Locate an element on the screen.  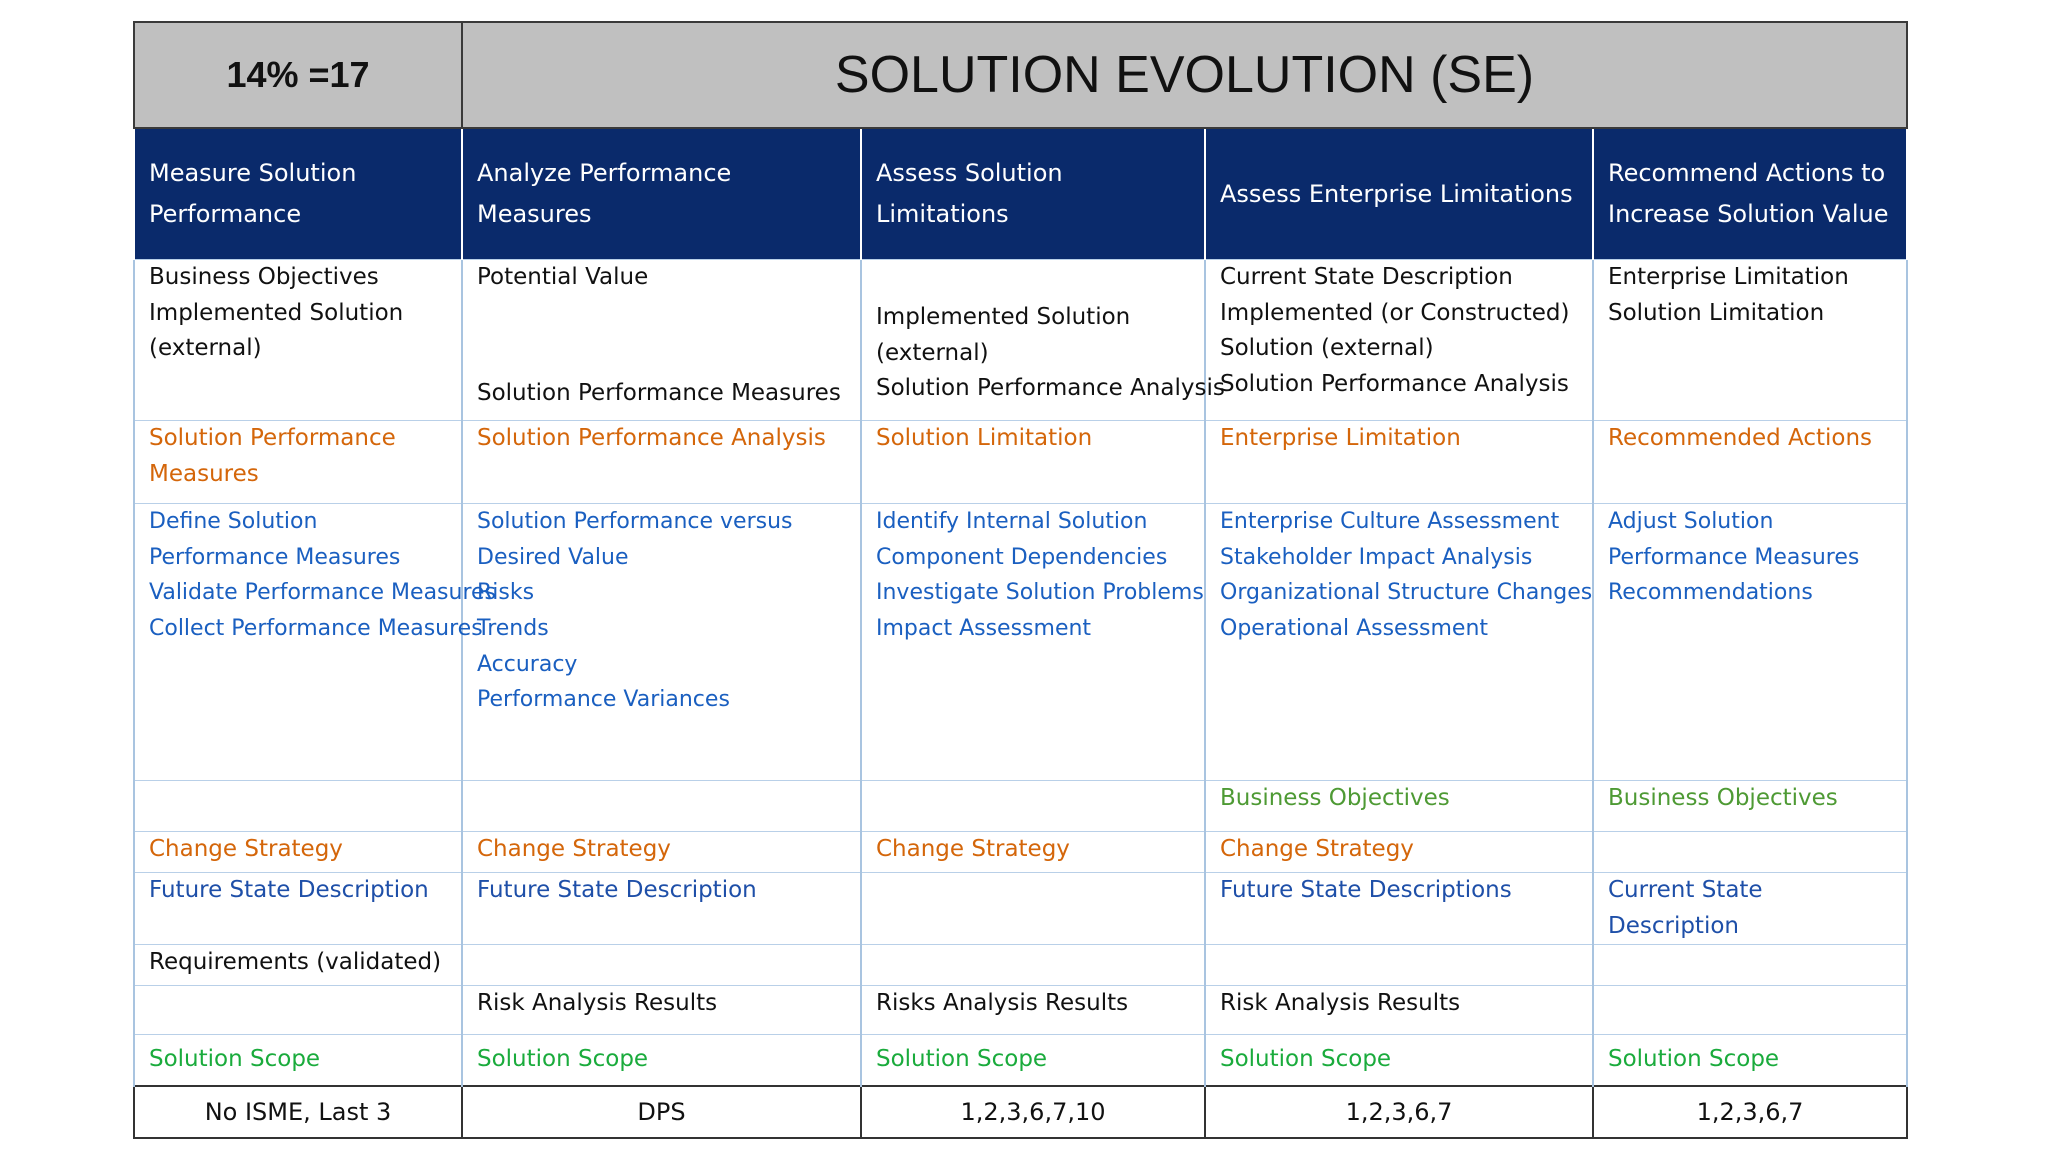
technique-item: Performance Variances is located at coordinates (603, 700).